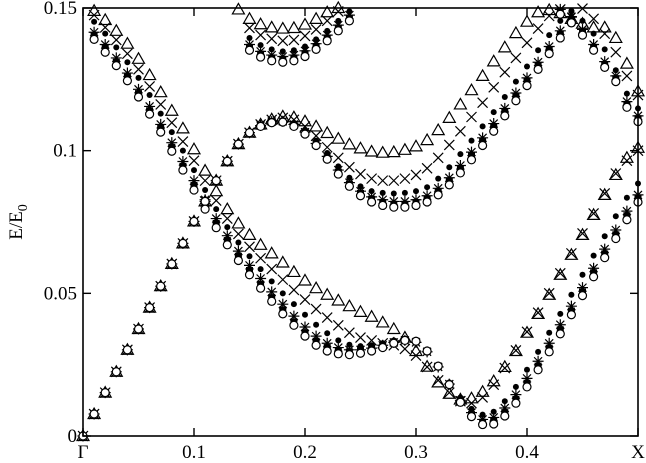 The image size is (646, 463). I want to click on x-tick-label: 0.2, so click(305, 452).